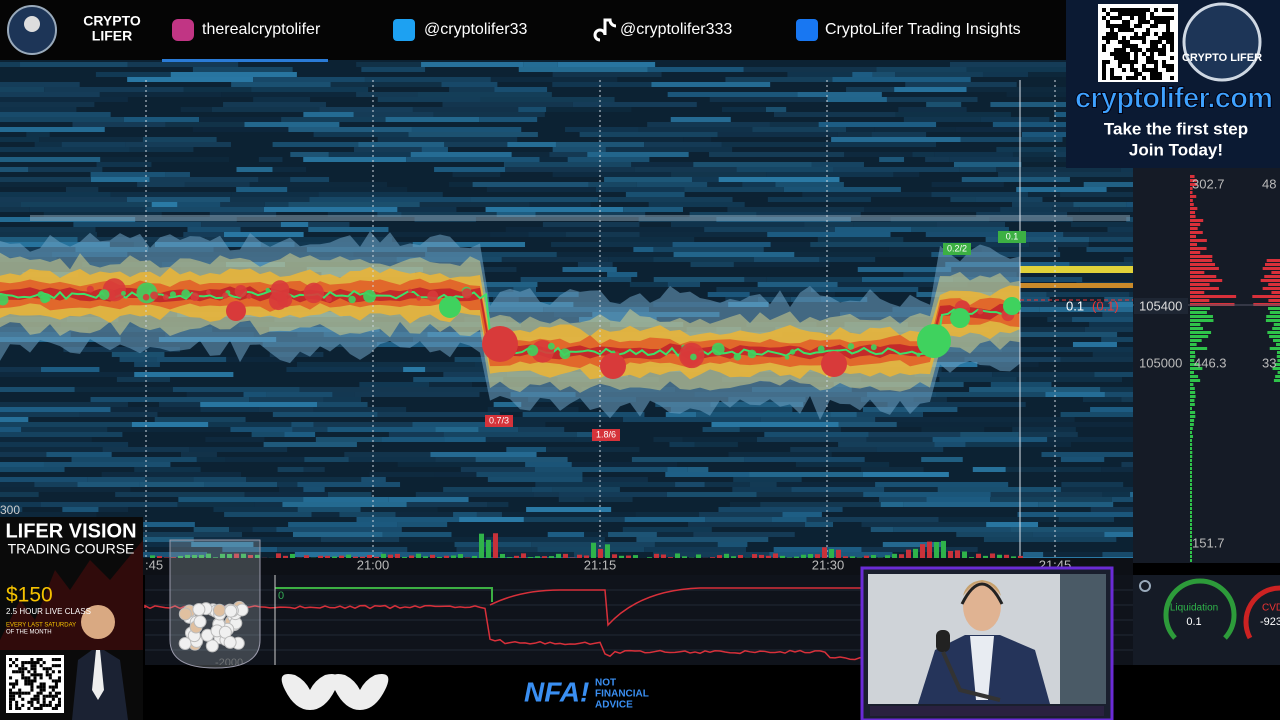 This screenshot has height=720, width=1280. What do you see at coordinates (32, 24) in the screenshot?
I see `logo-figure` at bounding box center [32, 24].